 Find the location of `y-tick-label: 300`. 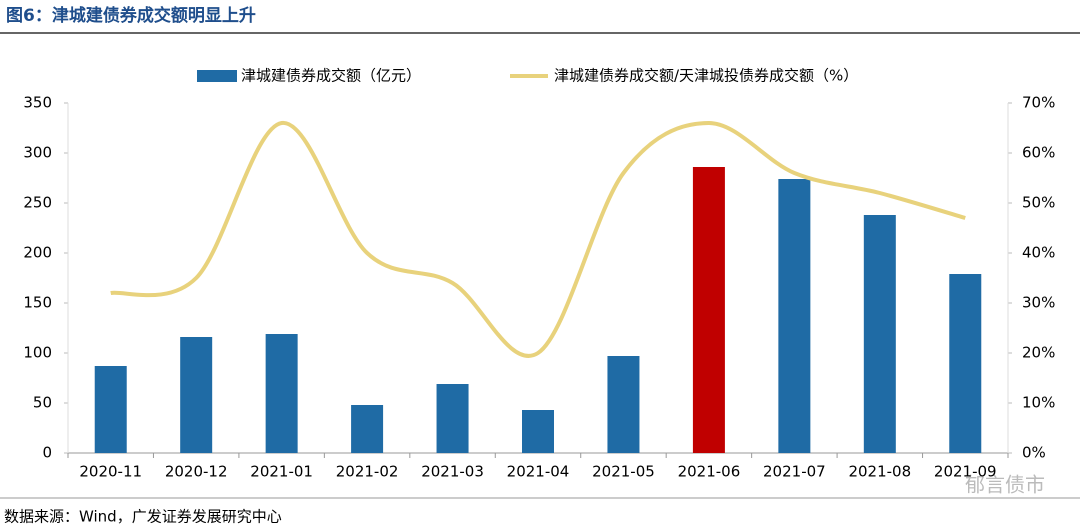

y-tick-label: 300 is located at coordinates (37, 153).